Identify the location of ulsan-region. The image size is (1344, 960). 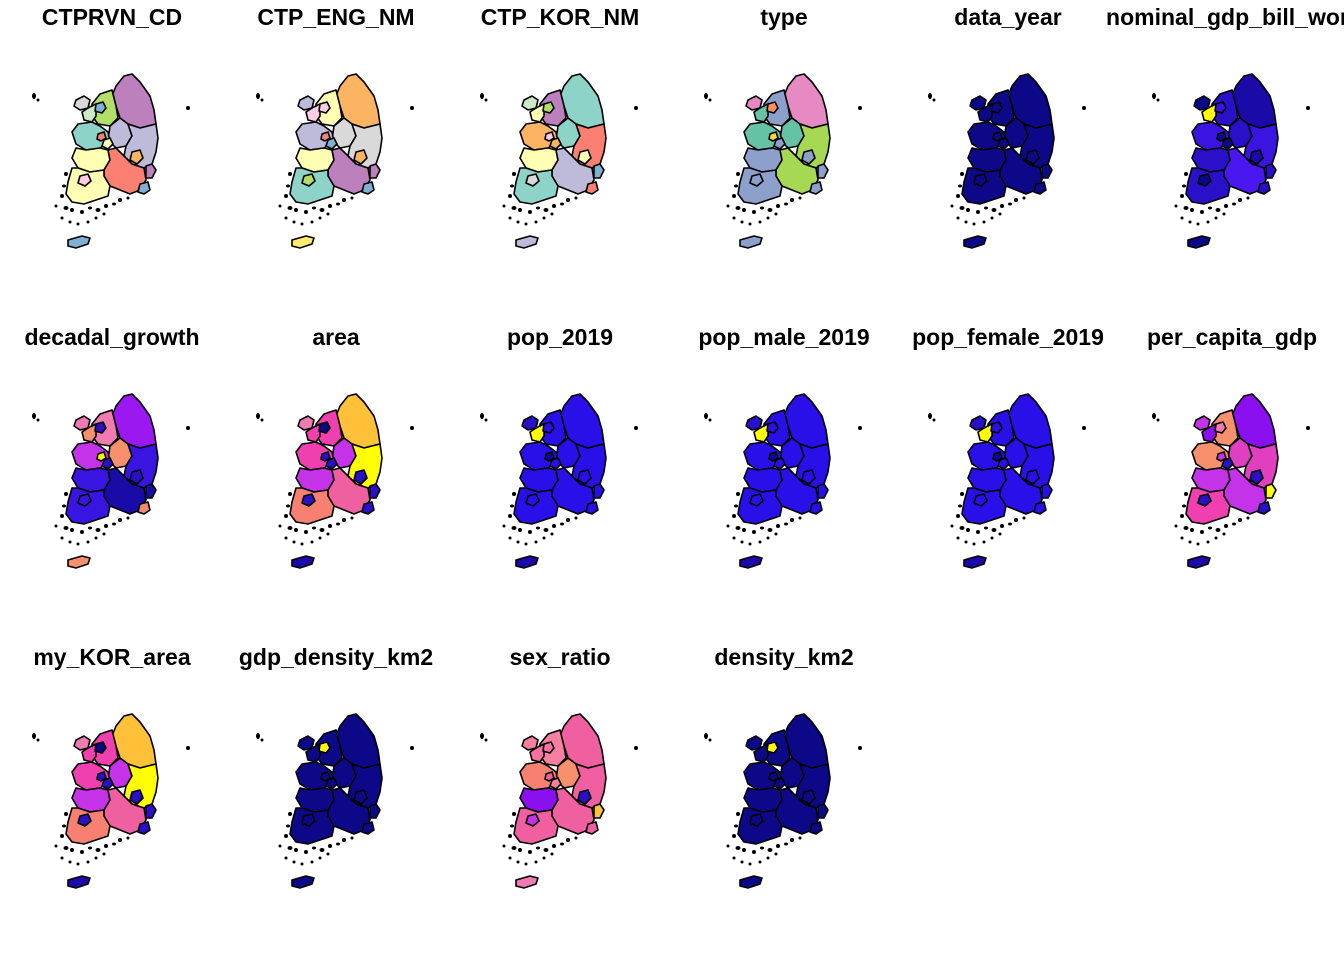
(823, 811).